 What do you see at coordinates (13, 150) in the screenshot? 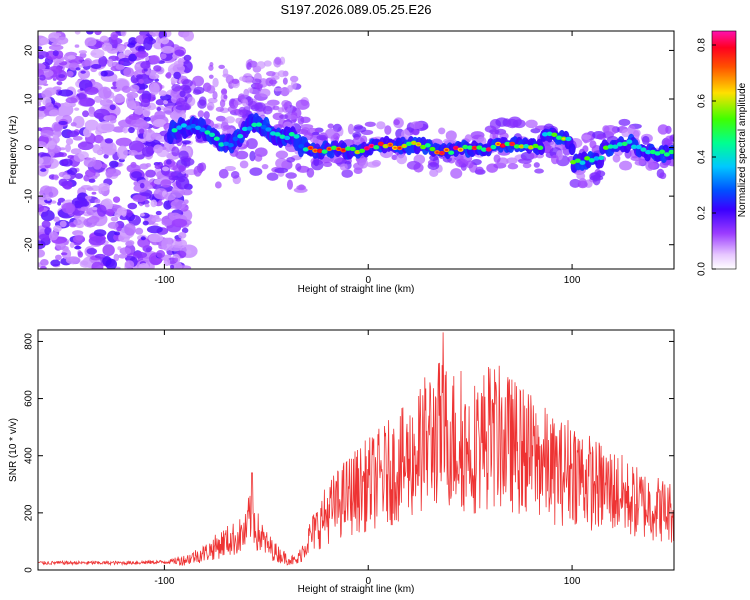
I see `spectrogram-ylabel: Frequency (Hz)` at bounding box center [13, 150].